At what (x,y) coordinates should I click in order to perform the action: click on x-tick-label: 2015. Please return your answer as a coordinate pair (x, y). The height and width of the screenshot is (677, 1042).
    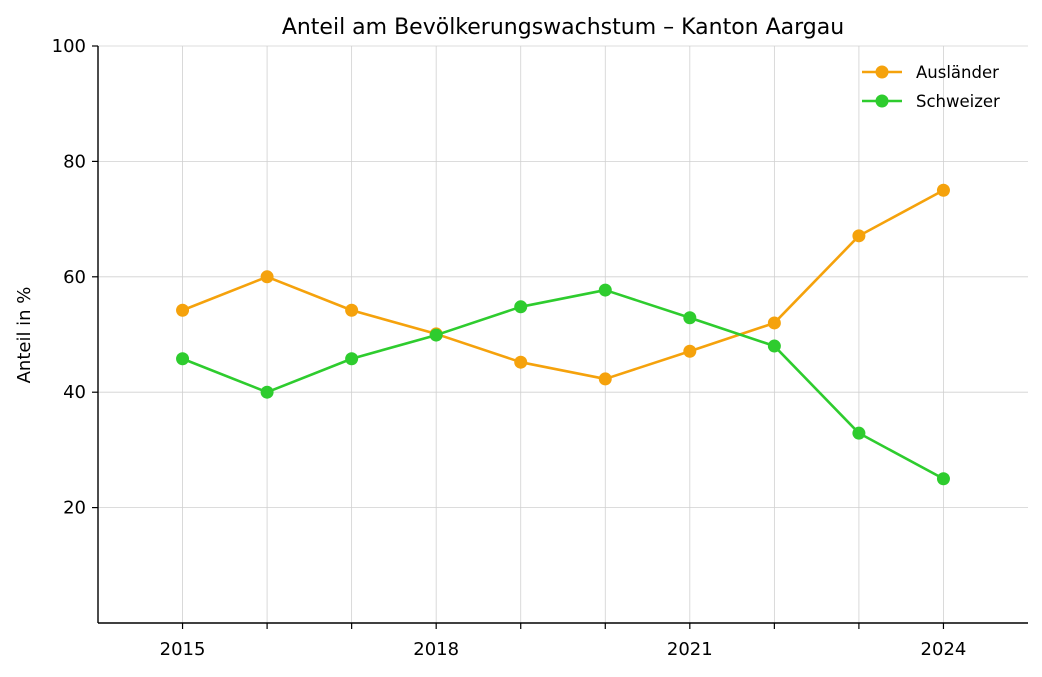
    Looking at the image, I should click on (183, 649).